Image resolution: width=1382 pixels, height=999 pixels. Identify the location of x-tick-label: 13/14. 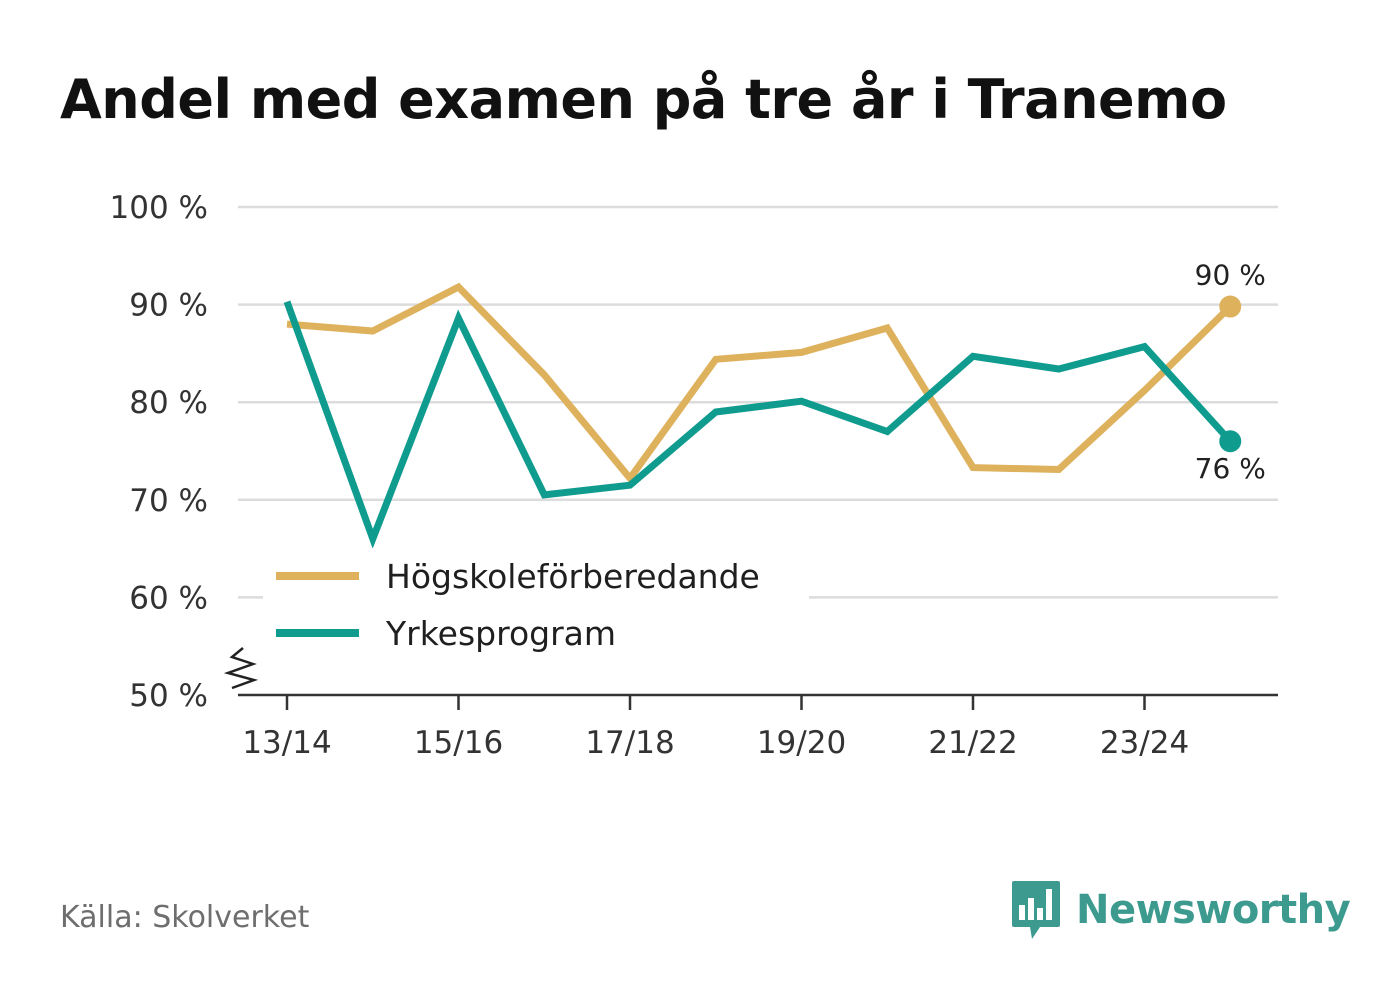
(286, 743).